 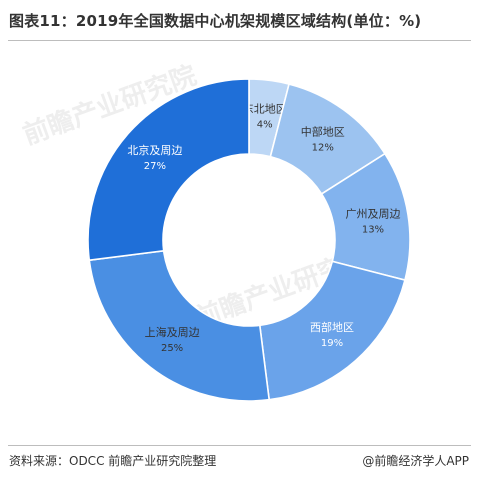 I want to click on slice-label: 上海及周边, so click(x=172, y=332).